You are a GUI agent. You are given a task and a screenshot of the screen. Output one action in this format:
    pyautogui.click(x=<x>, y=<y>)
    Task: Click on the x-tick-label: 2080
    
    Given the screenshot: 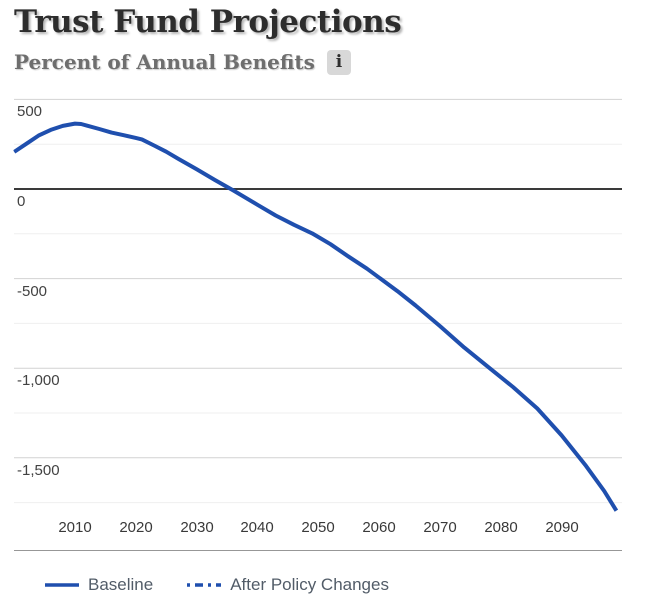 What is the action you would take?
    pyautogui.click(x=501, y=527)
    